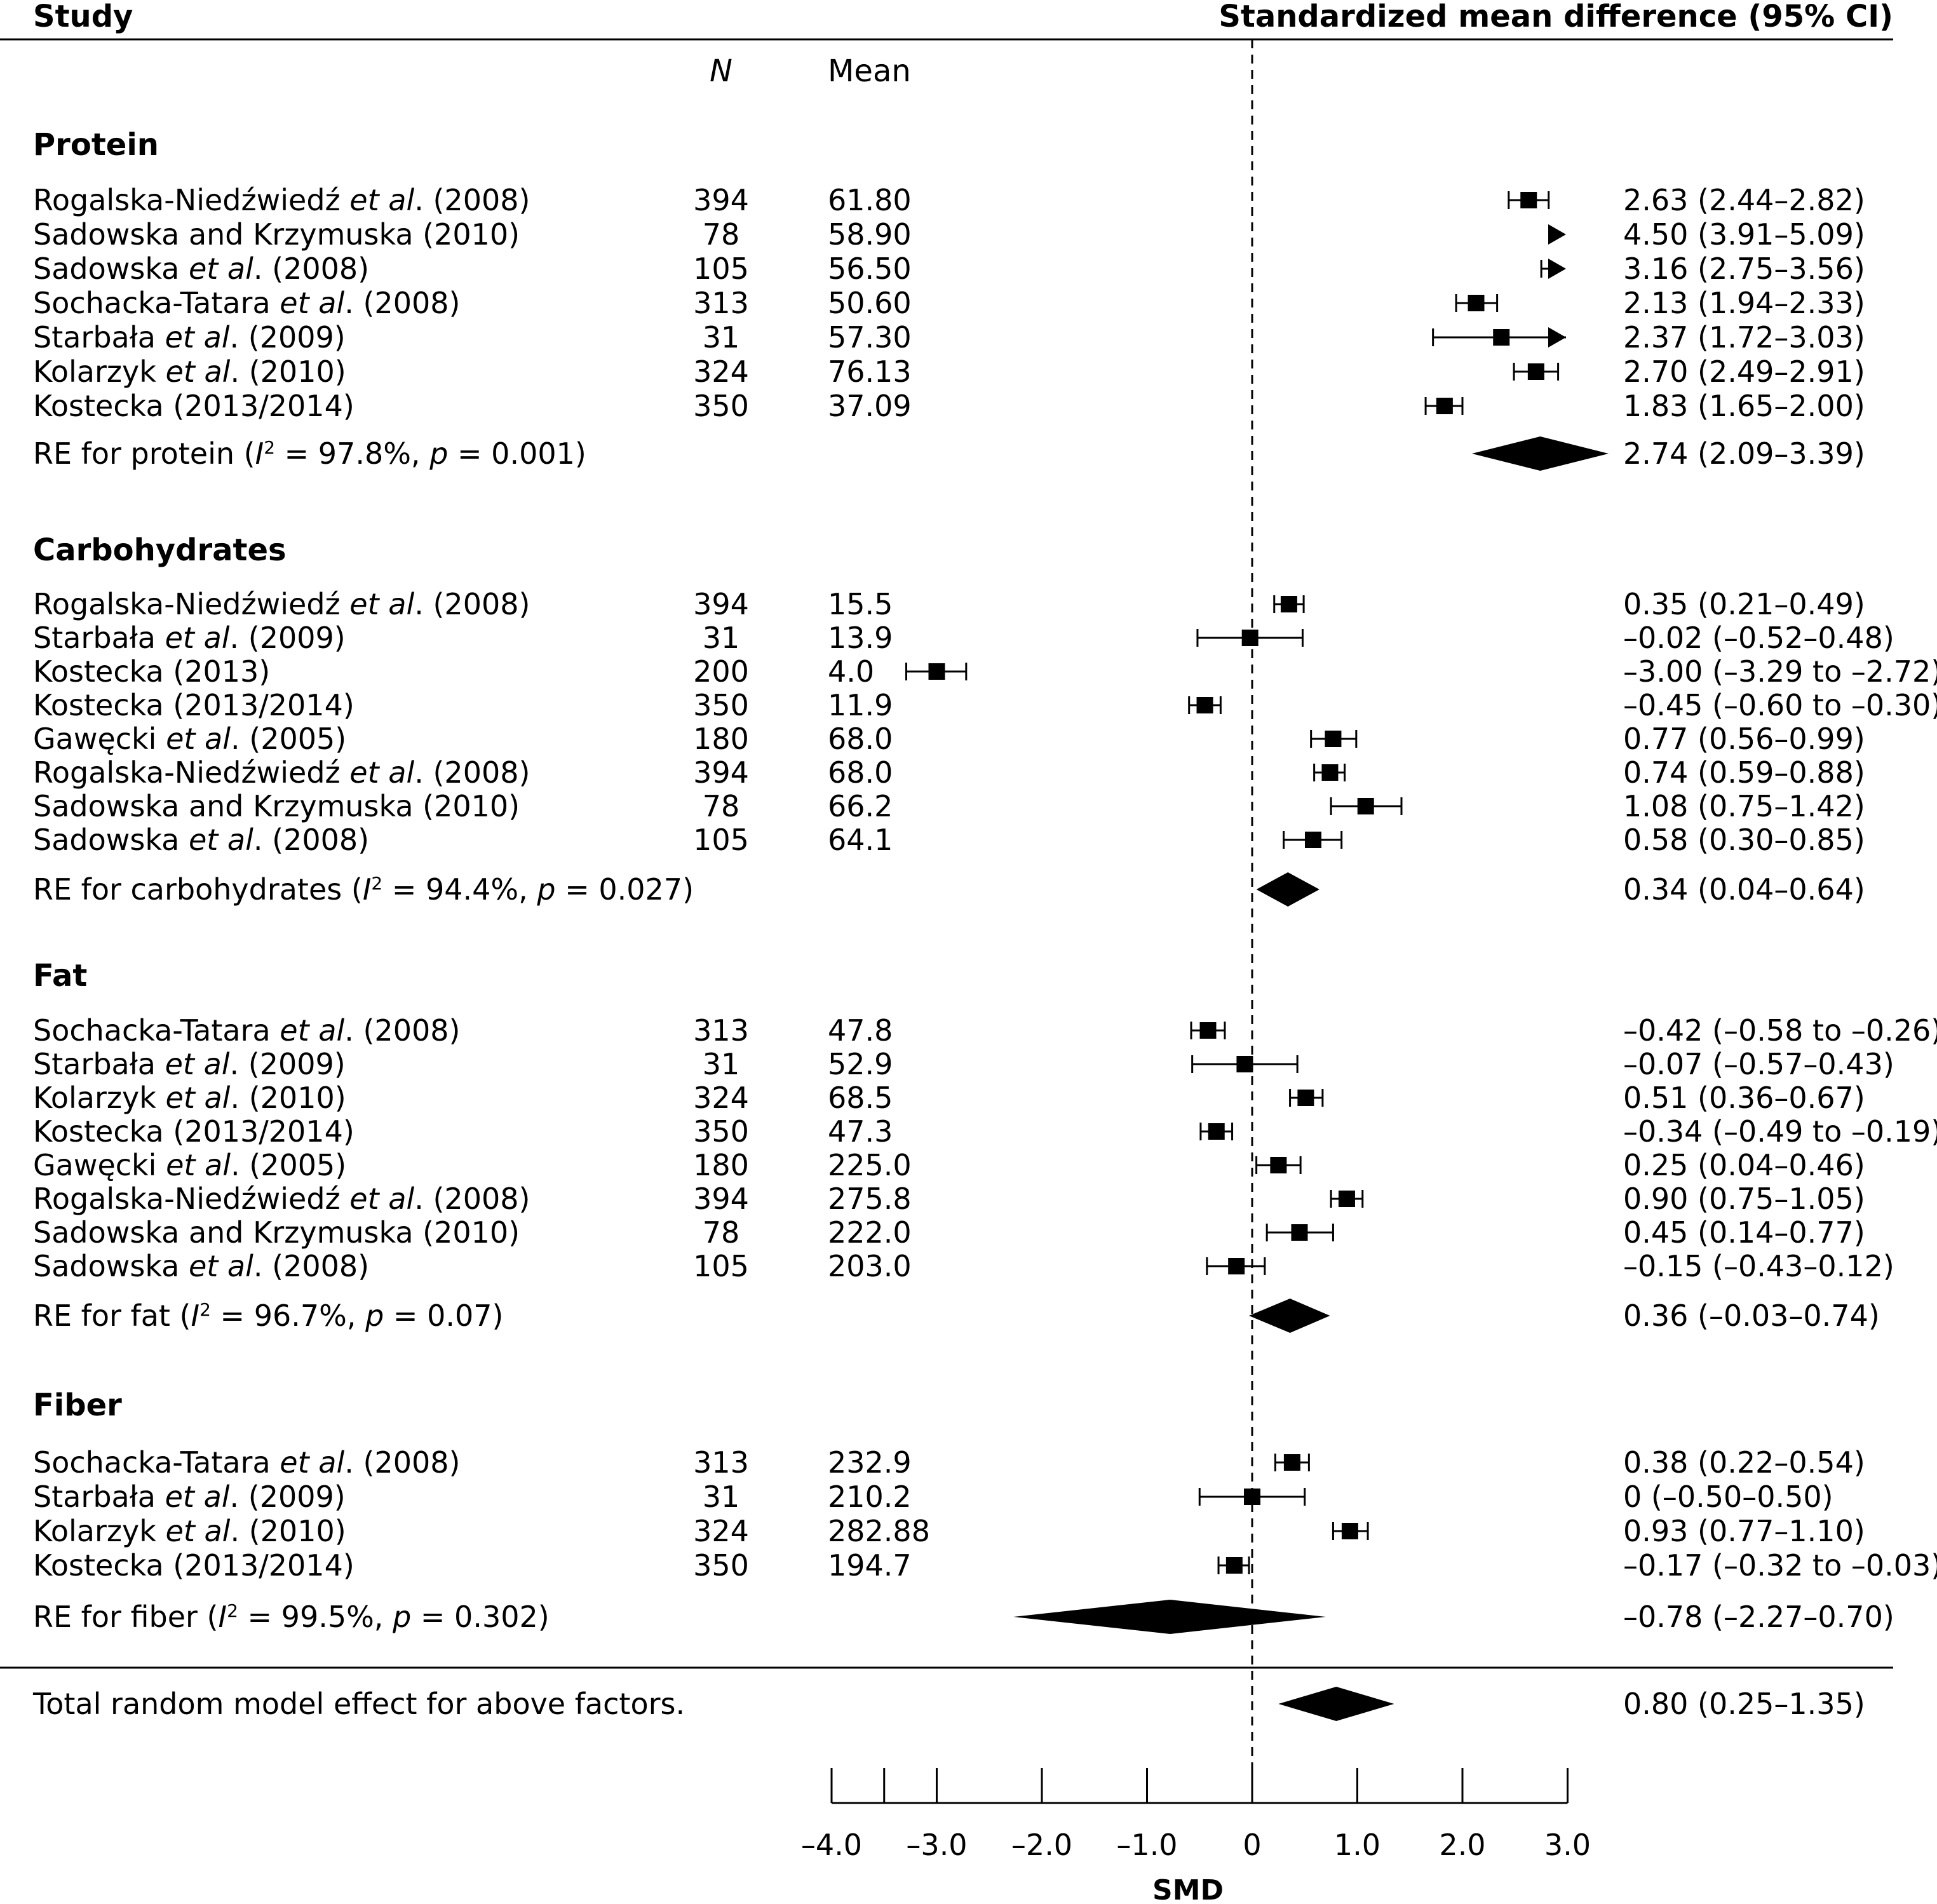 This screenshot has width=1937, height=1904. Describe the element at coordinates (1744, 269) in the screenshot. I see `study-ci-text: 3.16 (2.75–3.56)` at that location.